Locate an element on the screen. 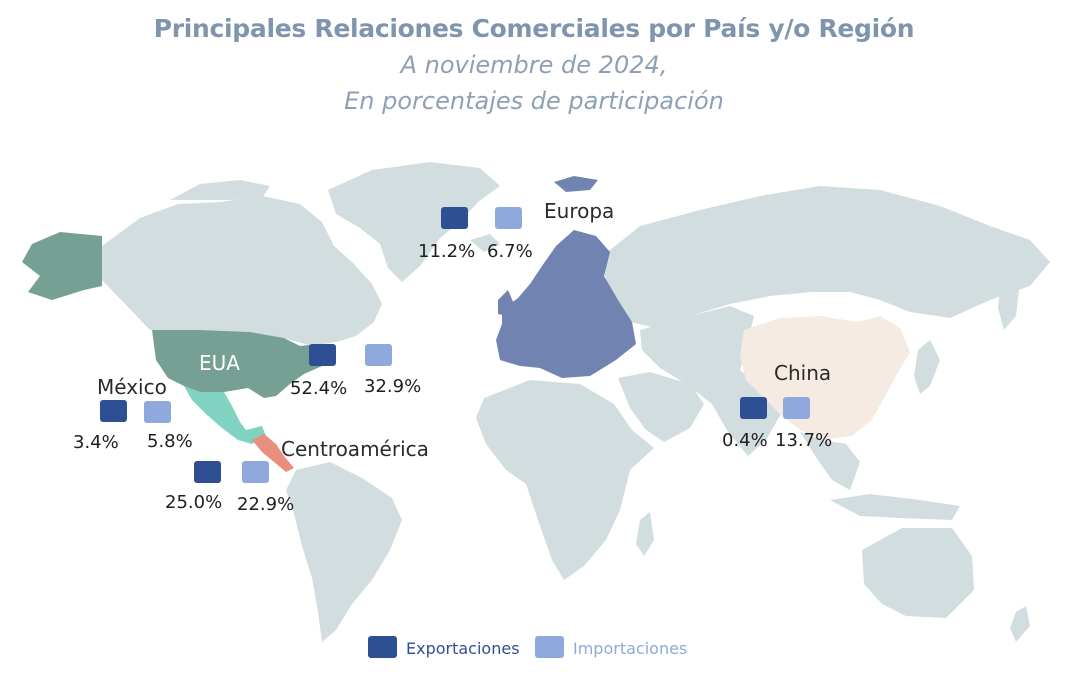 This screenshot has width=1068, height=682. label-mexico: México is located at coordinates (132, 387).